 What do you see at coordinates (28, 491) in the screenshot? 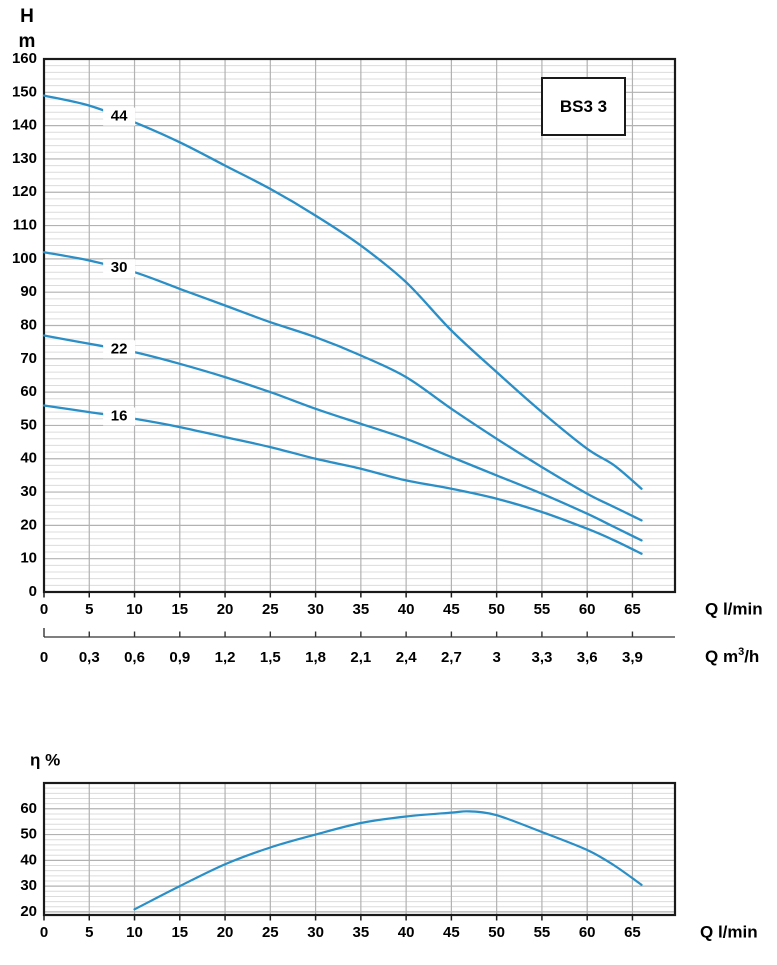
I see `head-chart-y-tick-label: 30` at bounding box center [28, 491].